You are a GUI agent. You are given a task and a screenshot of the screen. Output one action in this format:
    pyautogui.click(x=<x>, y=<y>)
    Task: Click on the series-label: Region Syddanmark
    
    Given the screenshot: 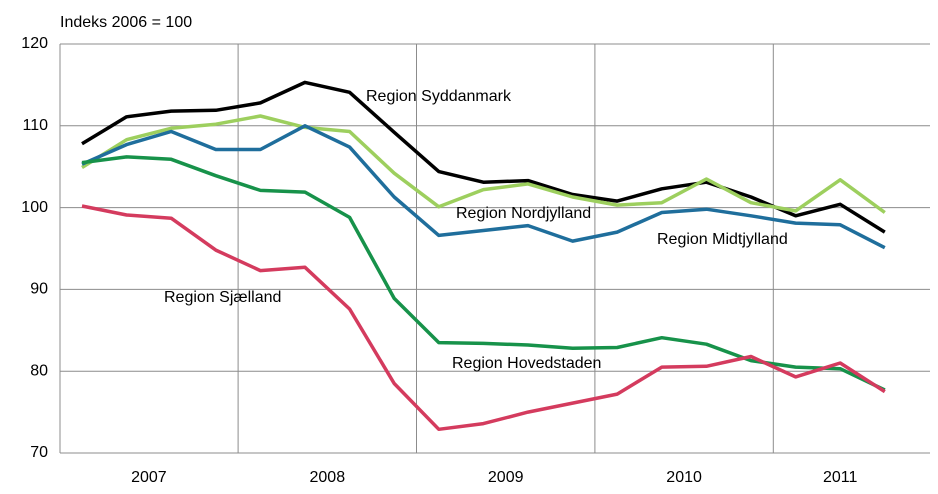 What is the action you would take?
    pyautogui.click(x=439, y=96)
    